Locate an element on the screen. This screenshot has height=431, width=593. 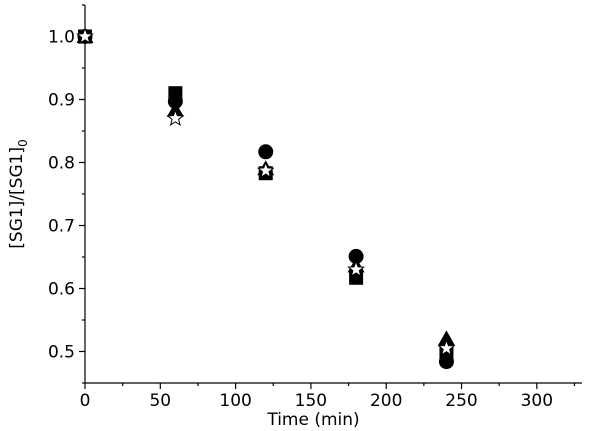
x-tick-label: 300 is located at coordinates (537, 401).